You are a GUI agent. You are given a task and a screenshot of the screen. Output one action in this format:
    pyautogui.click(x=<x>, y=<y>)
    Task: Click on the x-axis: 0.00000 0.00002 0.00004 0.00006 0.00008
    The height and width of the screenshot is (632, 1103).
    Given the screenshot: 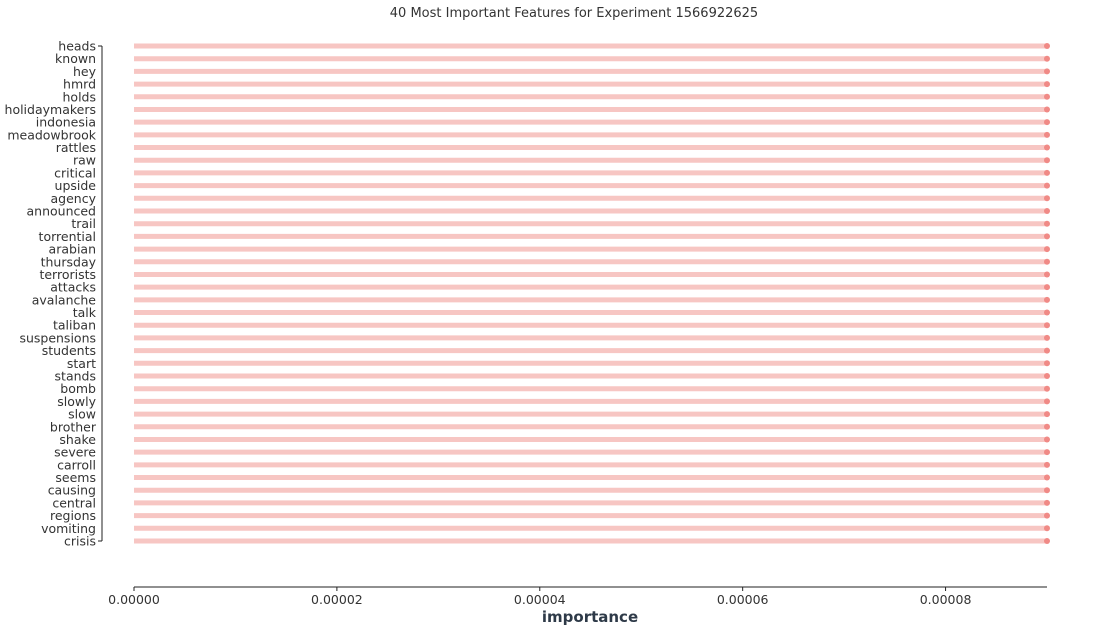 What is the action you would take?
    pyautogui.click(x=577, y=596)
    